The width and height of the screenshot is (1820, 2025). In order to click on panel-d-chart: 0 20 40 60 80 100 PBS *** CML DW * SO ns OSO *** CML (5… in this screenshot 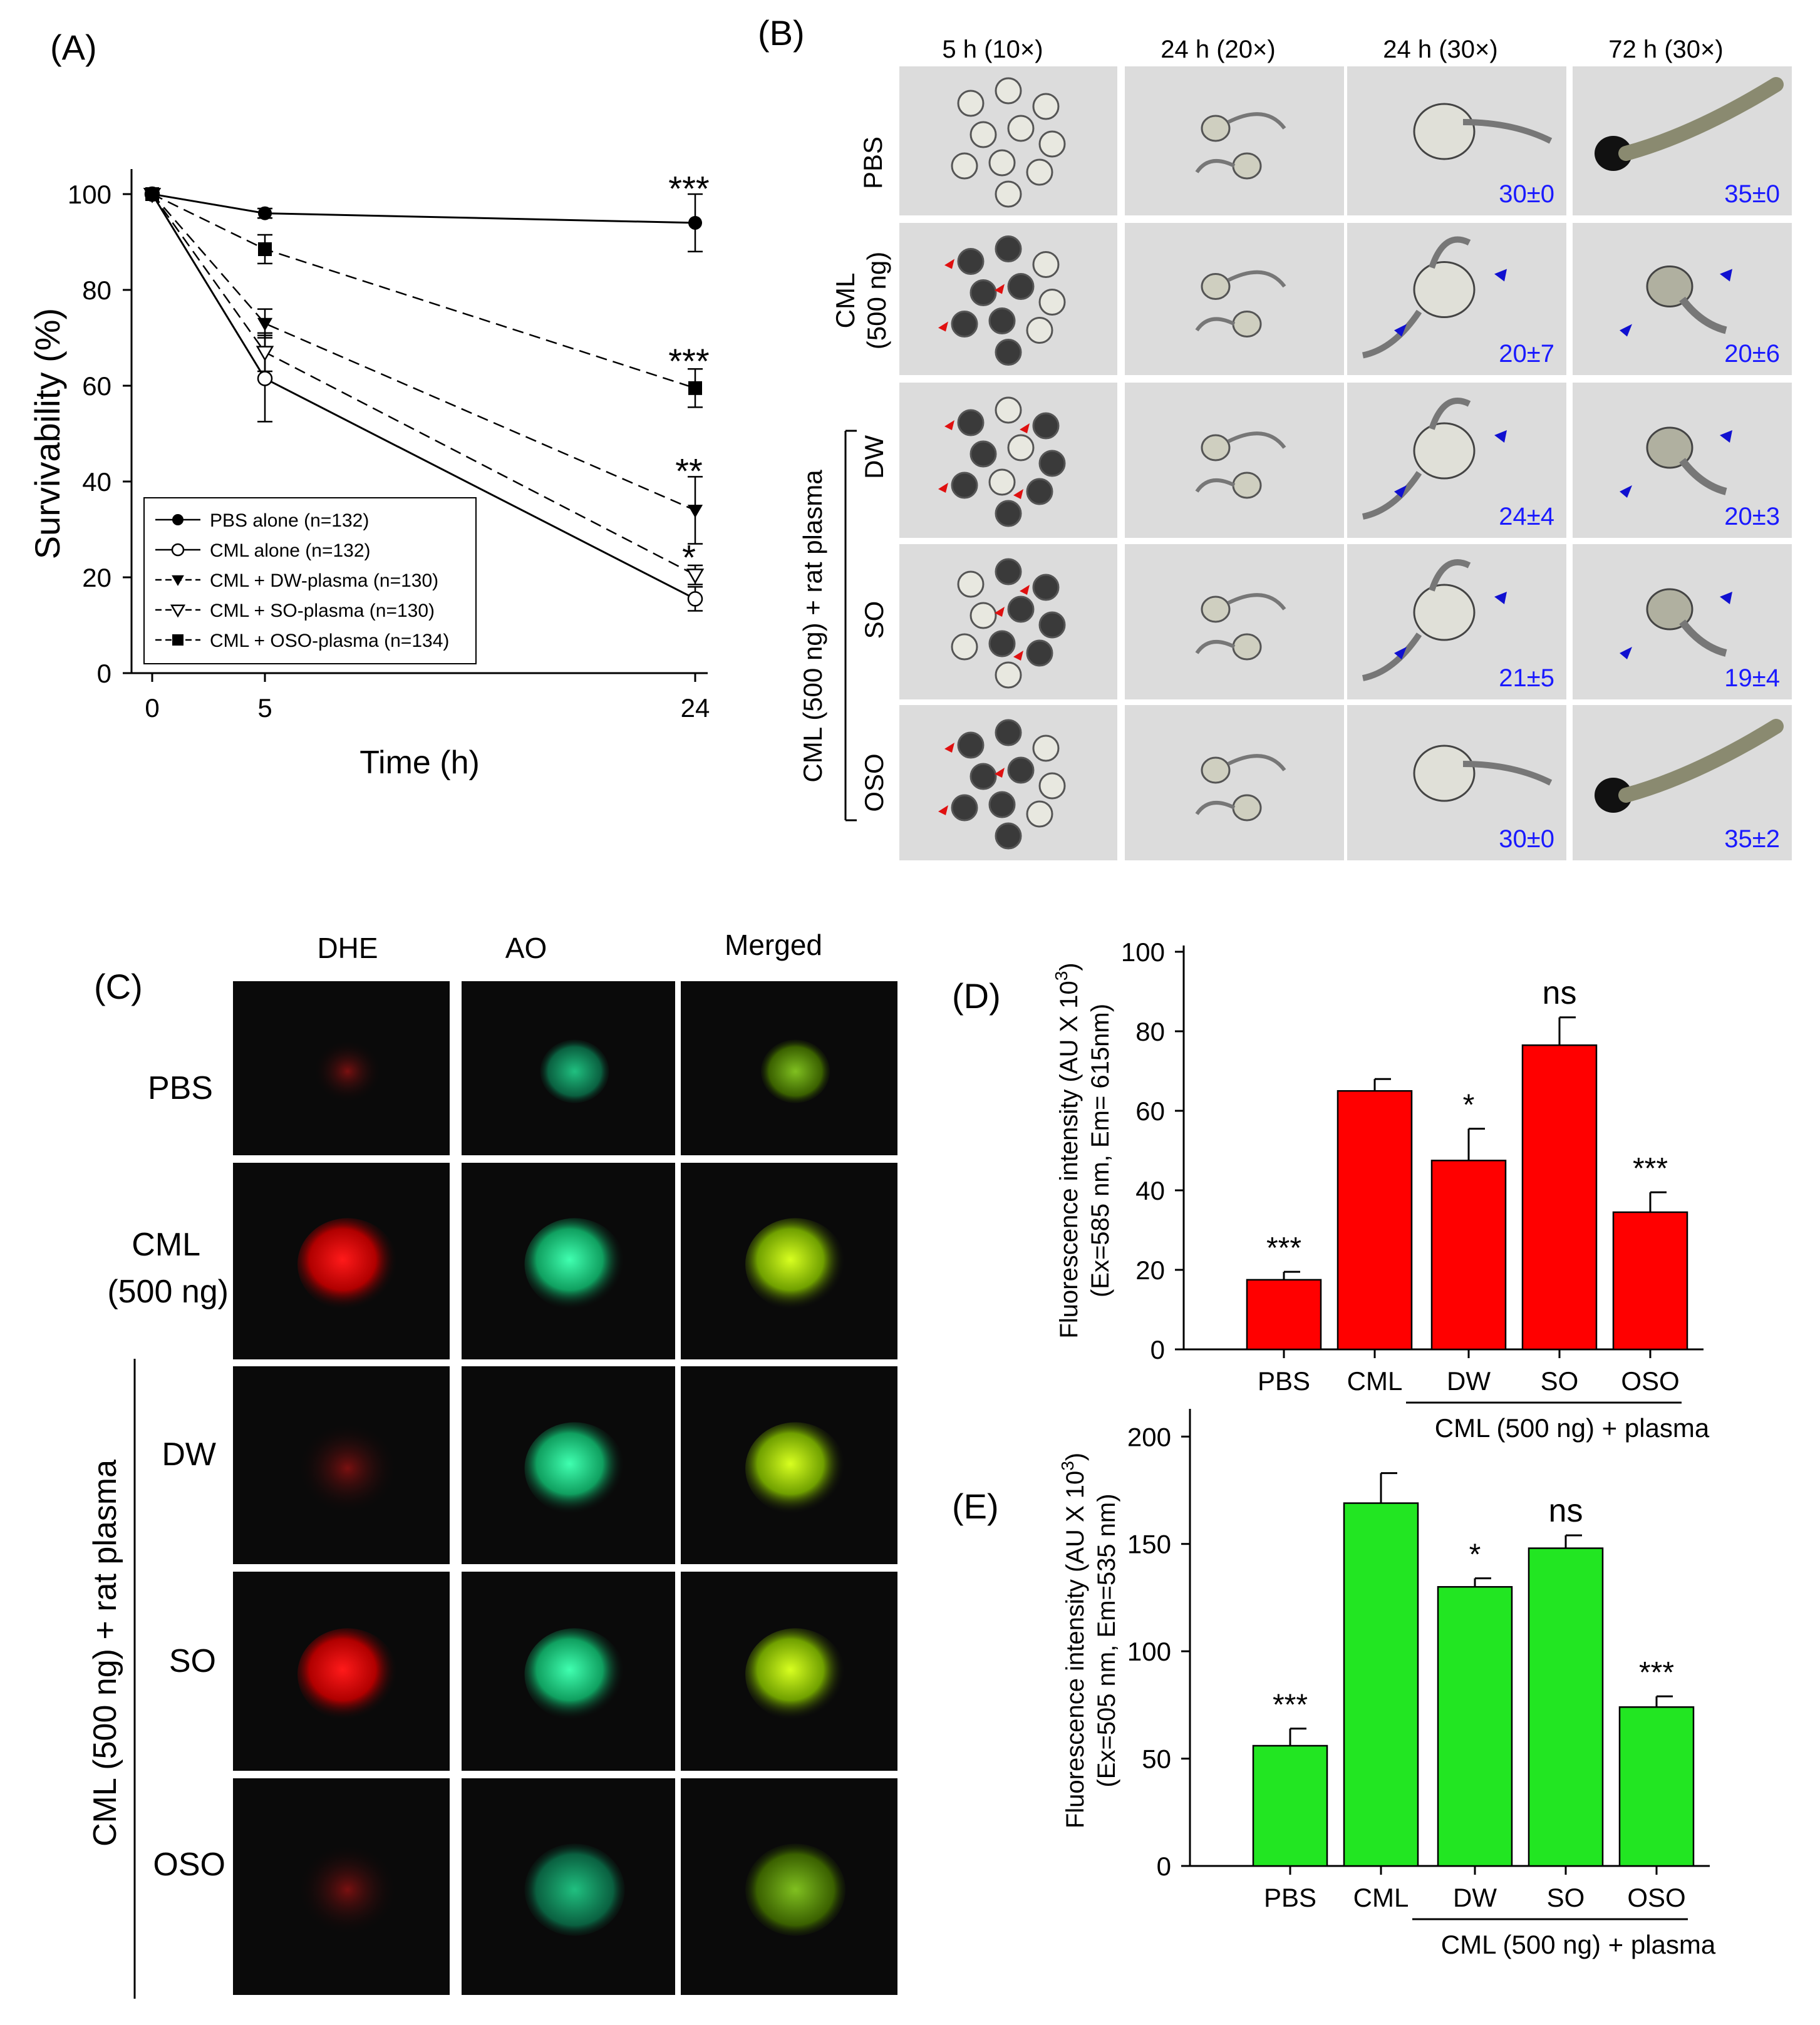, I will do `click(1381, 1190)`.